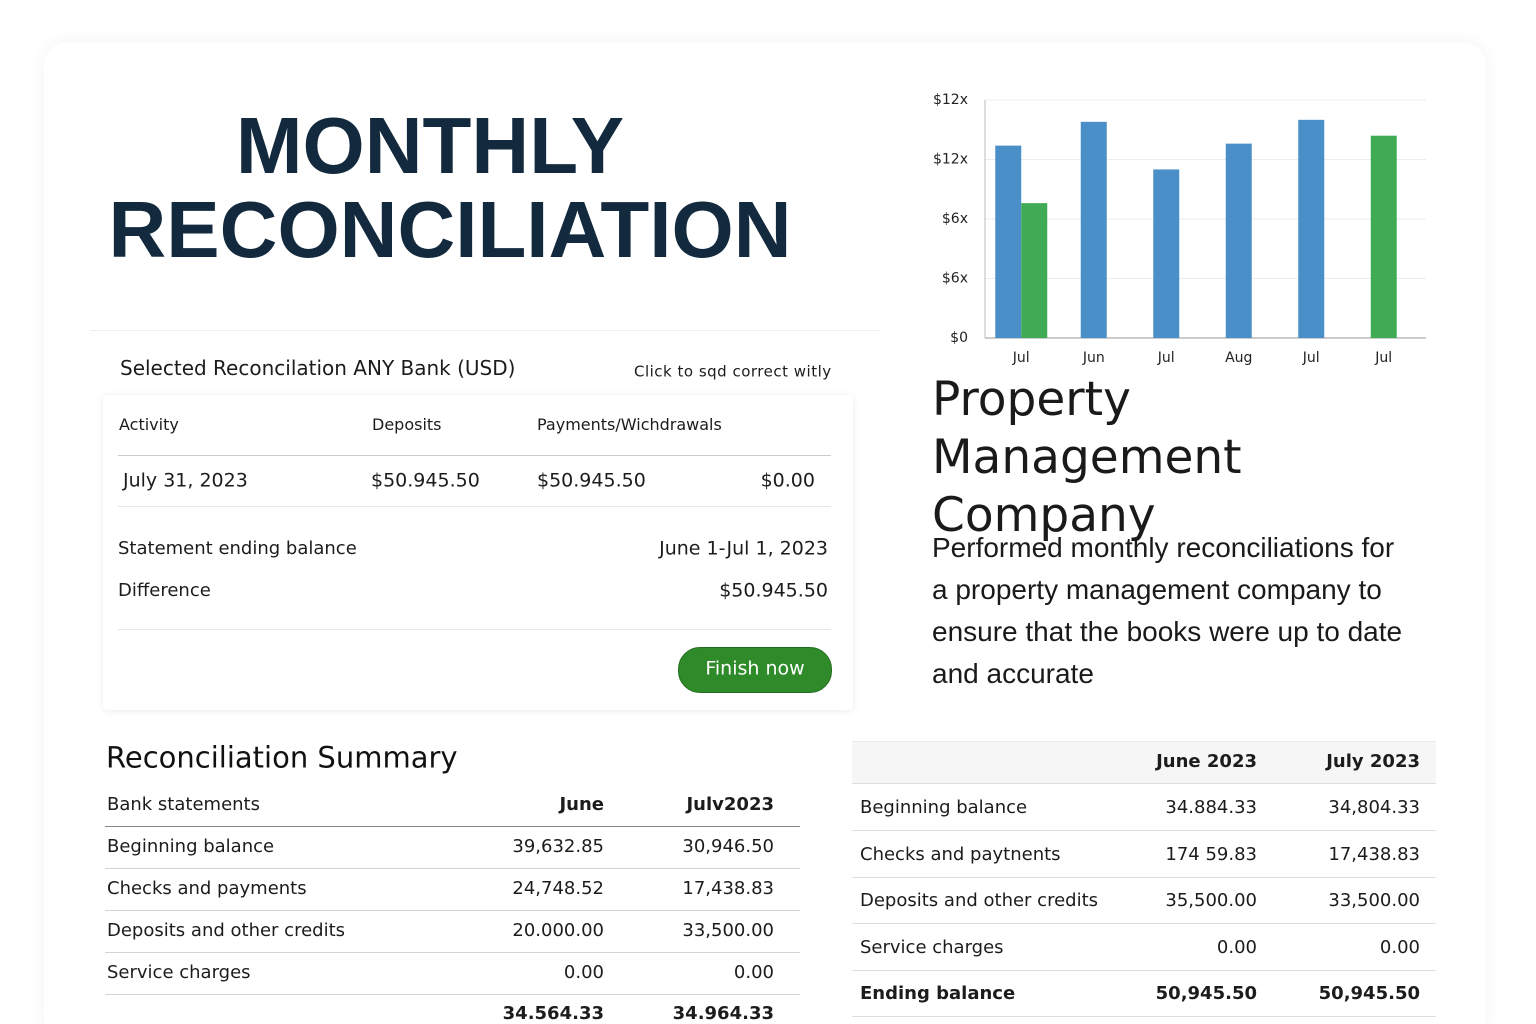 This screenshot has height=1024, width=1536. Describe the element at coordinates (581, 804) in the screenshot. I see `column-header: June` at that location.